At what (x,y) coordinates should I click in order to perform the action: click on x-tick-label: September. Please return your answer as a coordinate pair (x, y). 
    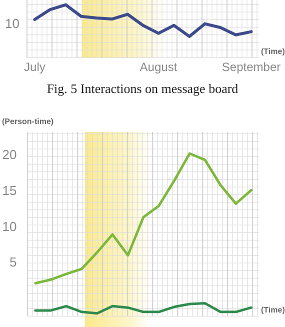
    Looking at the image, I should click on (251, 67).